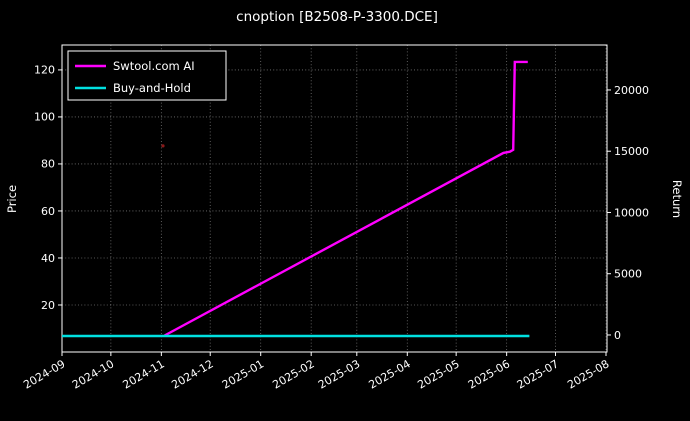 The image size is (690, 421). Describe the element at coordinates (628, 274) in the screenshot. I see `right-tick-label: 5000` at that location.